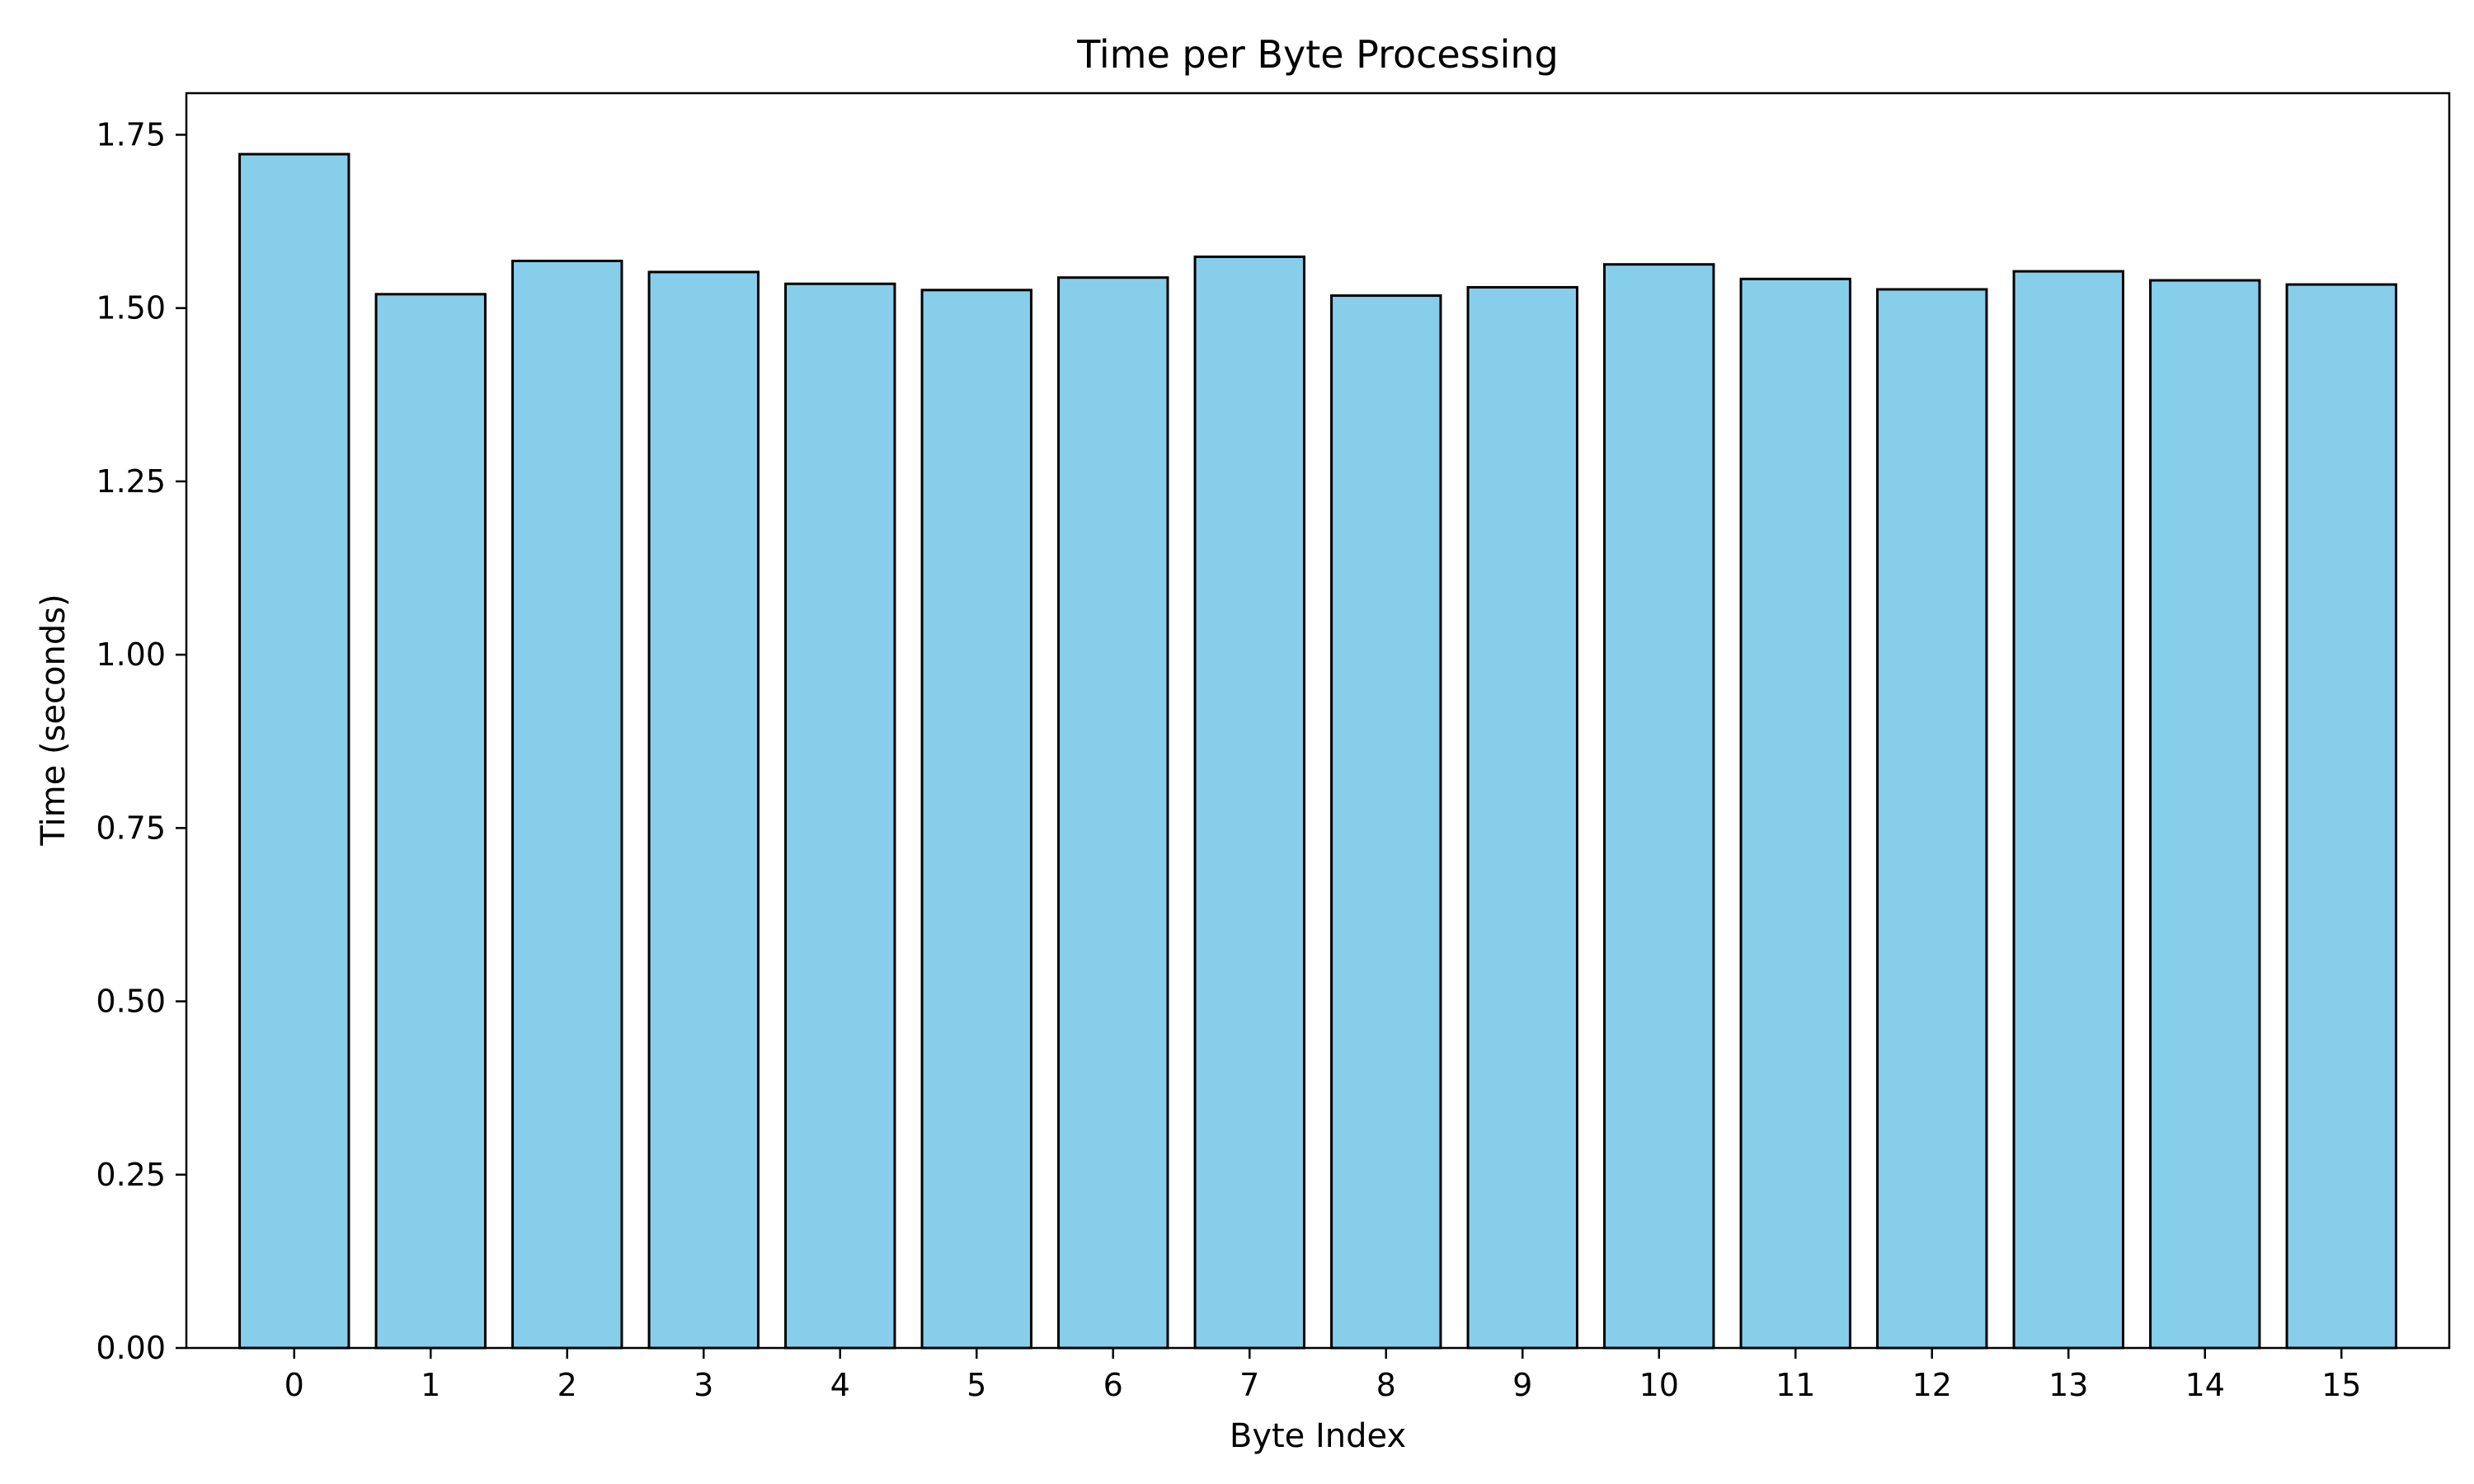 This screenshot has width=2474, height=1484. What do you see at coordinates (131, 134) in the screenshot?
I see `y-tick-label-1.75: 1.75` at bounding box center [131, 134].